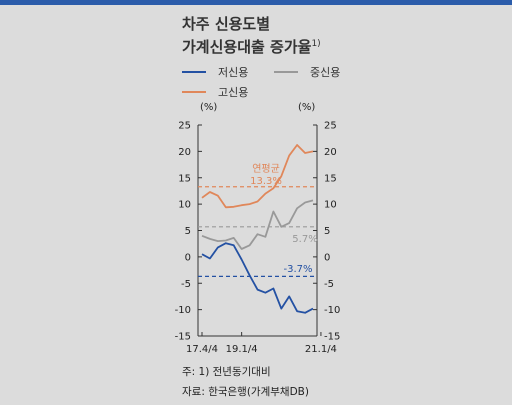  I want to click on source-note: 자료: 한국은행(가계부채DB), so click(245, 392).